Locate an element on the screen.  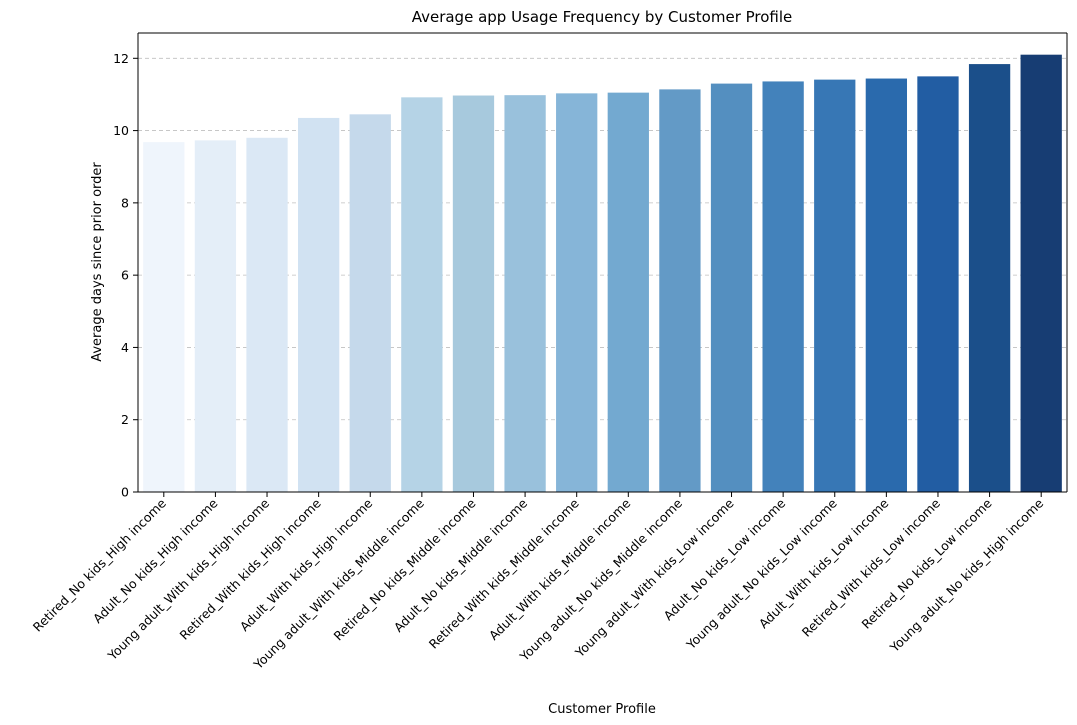
y-tick-label: 12 is located at coordinates (121, 58).